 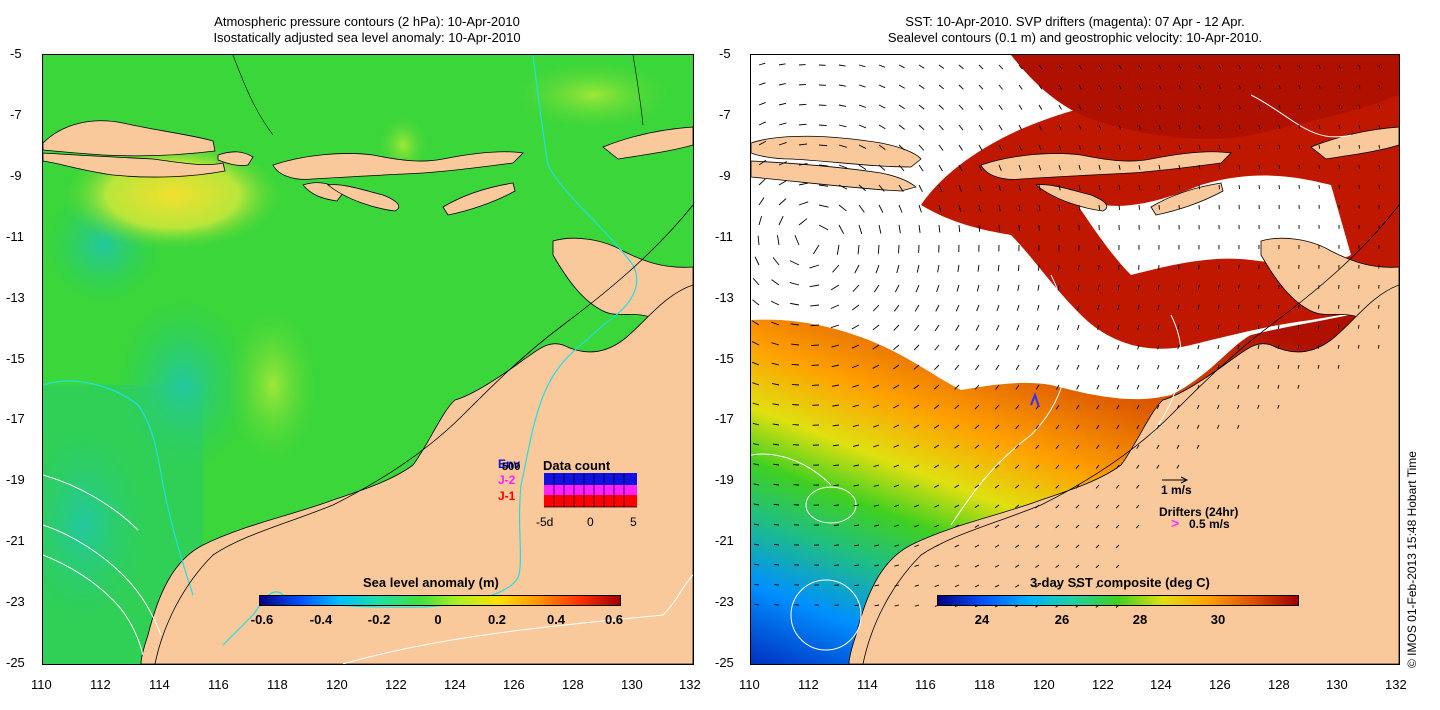 I want to click on right-y-tick: -15, so click(x=724, y=358).